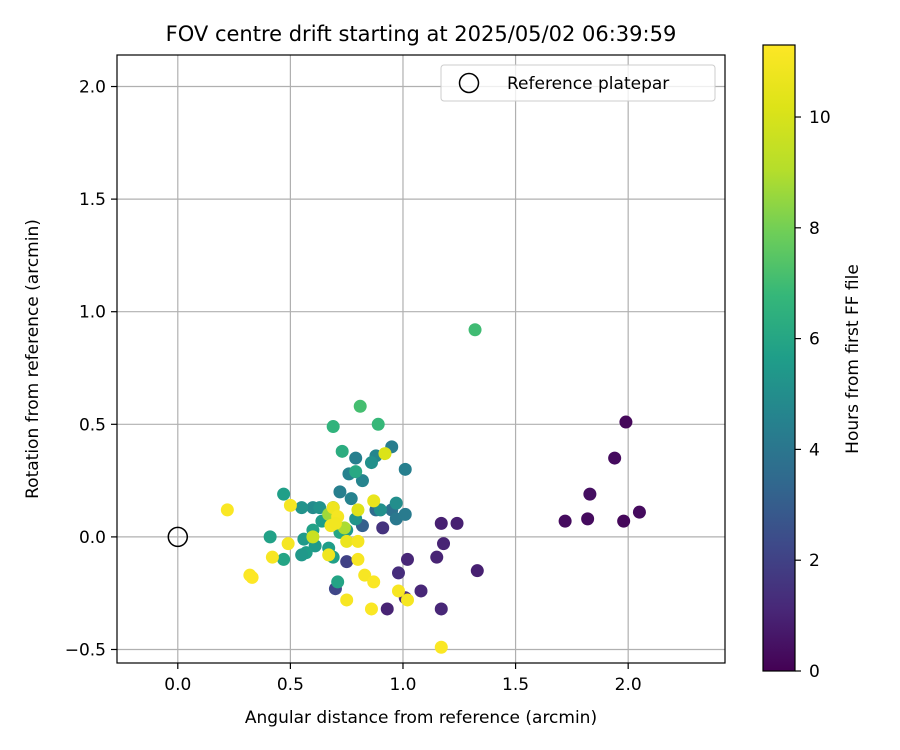  What do you see at coordinates (814, 561) in the screenshot?
I see `colorbar-tick-label: 2` at bounding box center [814, 561].